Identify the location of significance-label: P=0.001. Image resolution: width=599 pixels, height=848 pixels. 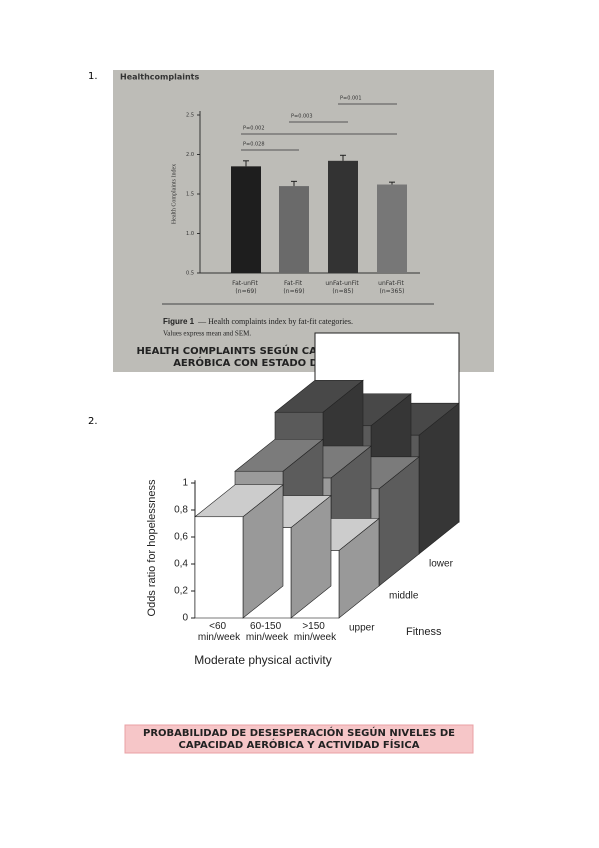
(351, 99).